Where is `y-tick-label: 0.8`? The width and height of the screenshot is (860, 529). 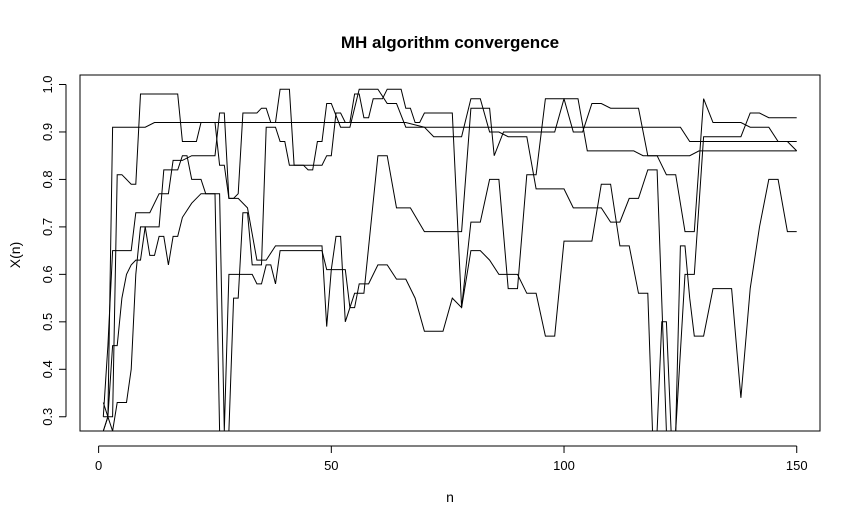
y-tick-label: 0.8 is located at coordinates (47, 179).